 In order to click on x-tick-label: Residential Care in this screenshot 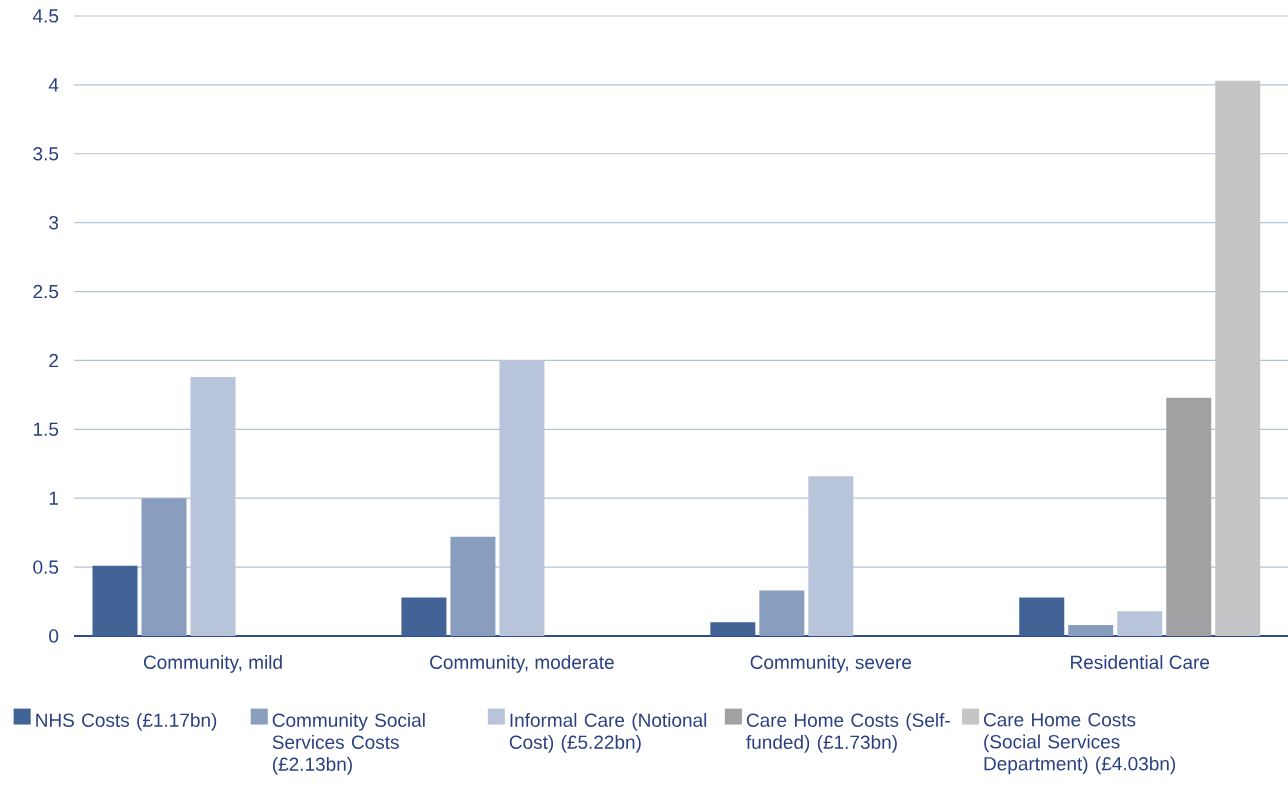, I will do `click(1140, 662)`.